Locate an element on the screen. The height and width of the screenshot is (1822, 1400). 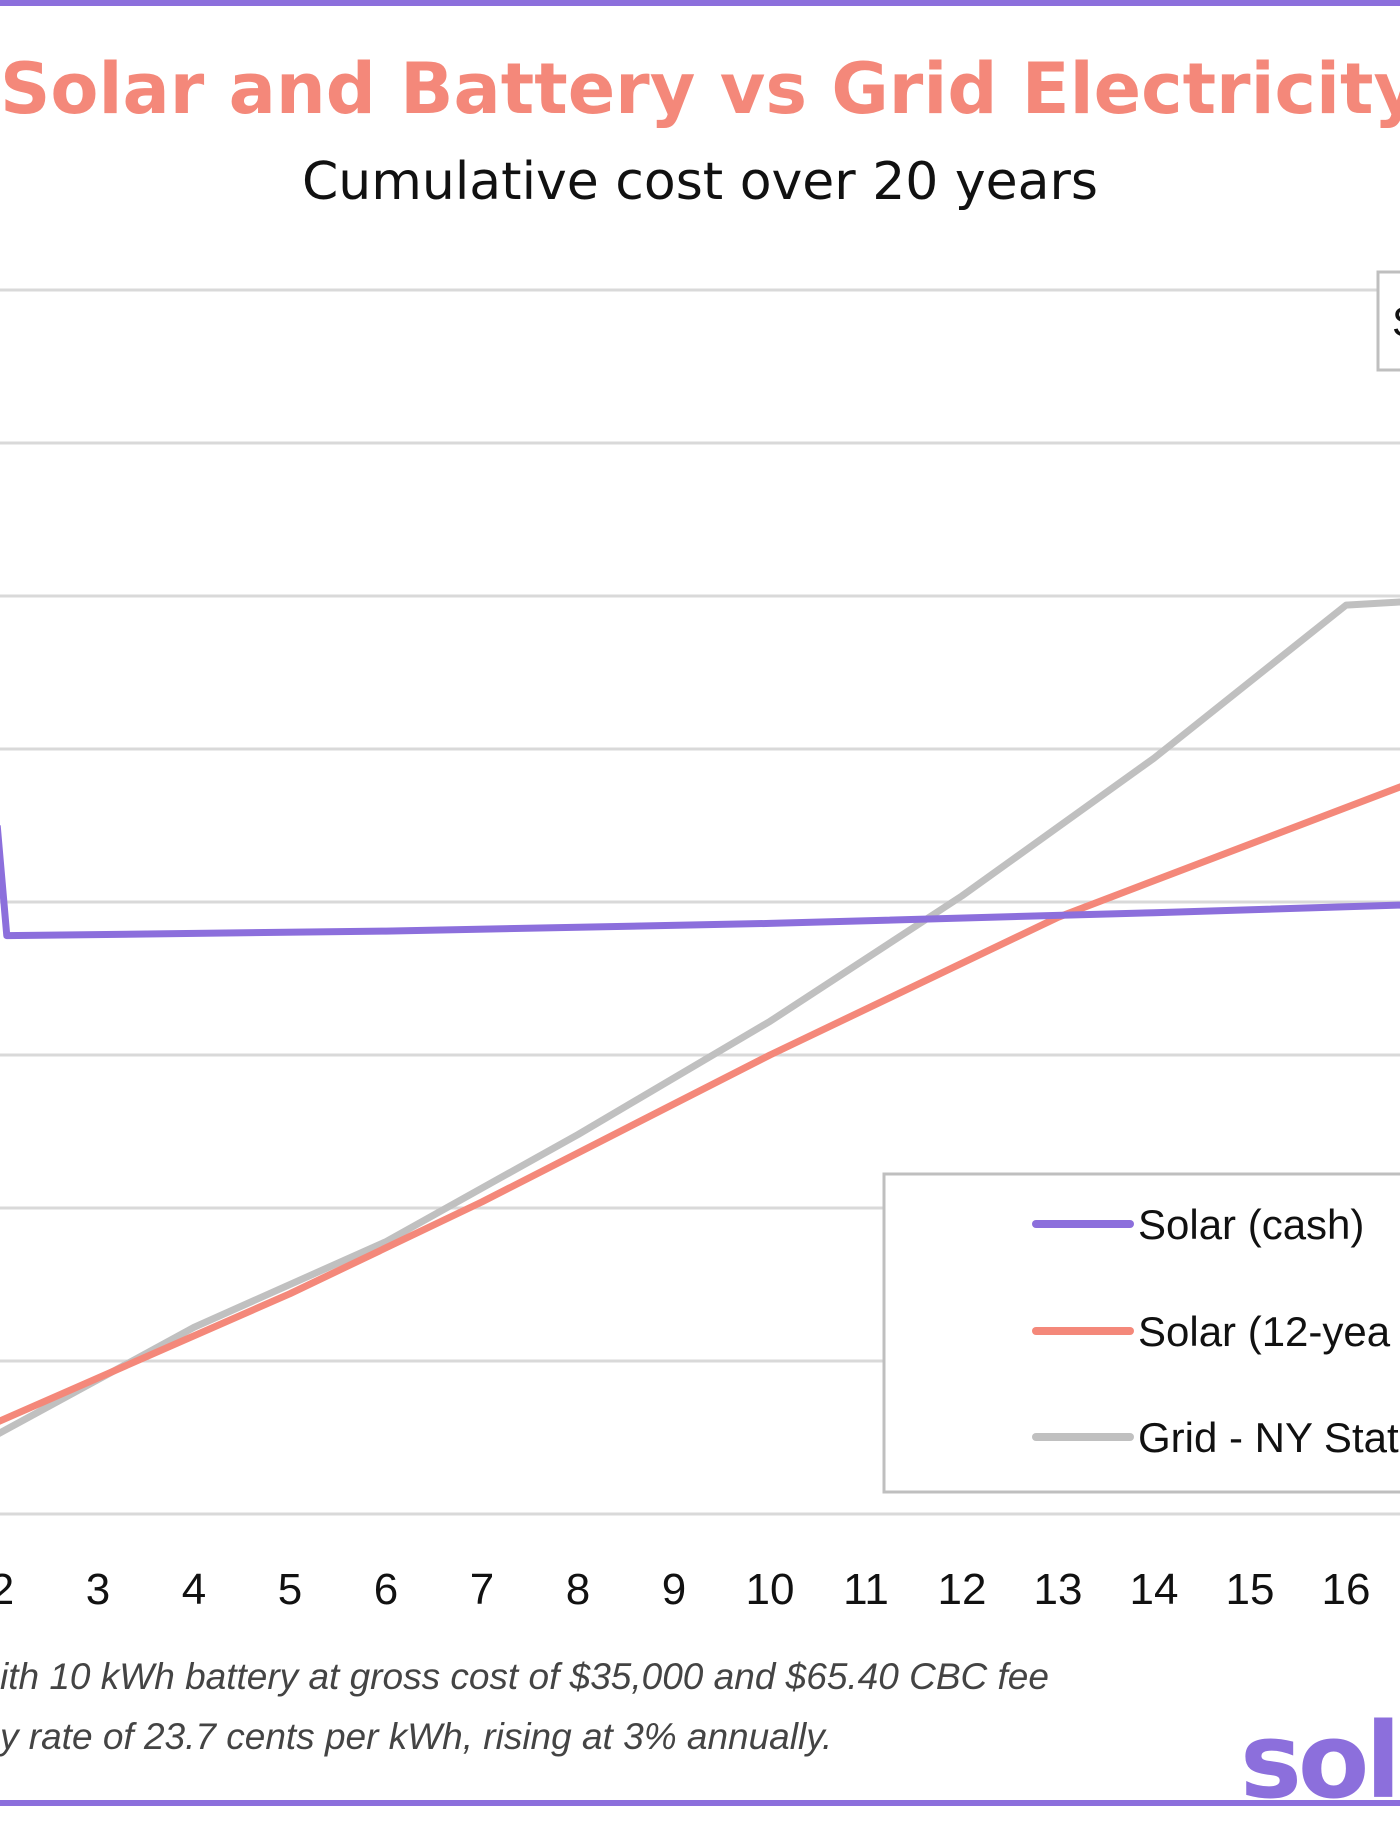
x-tick-label: 7 is located at coordinates (482, 1589).